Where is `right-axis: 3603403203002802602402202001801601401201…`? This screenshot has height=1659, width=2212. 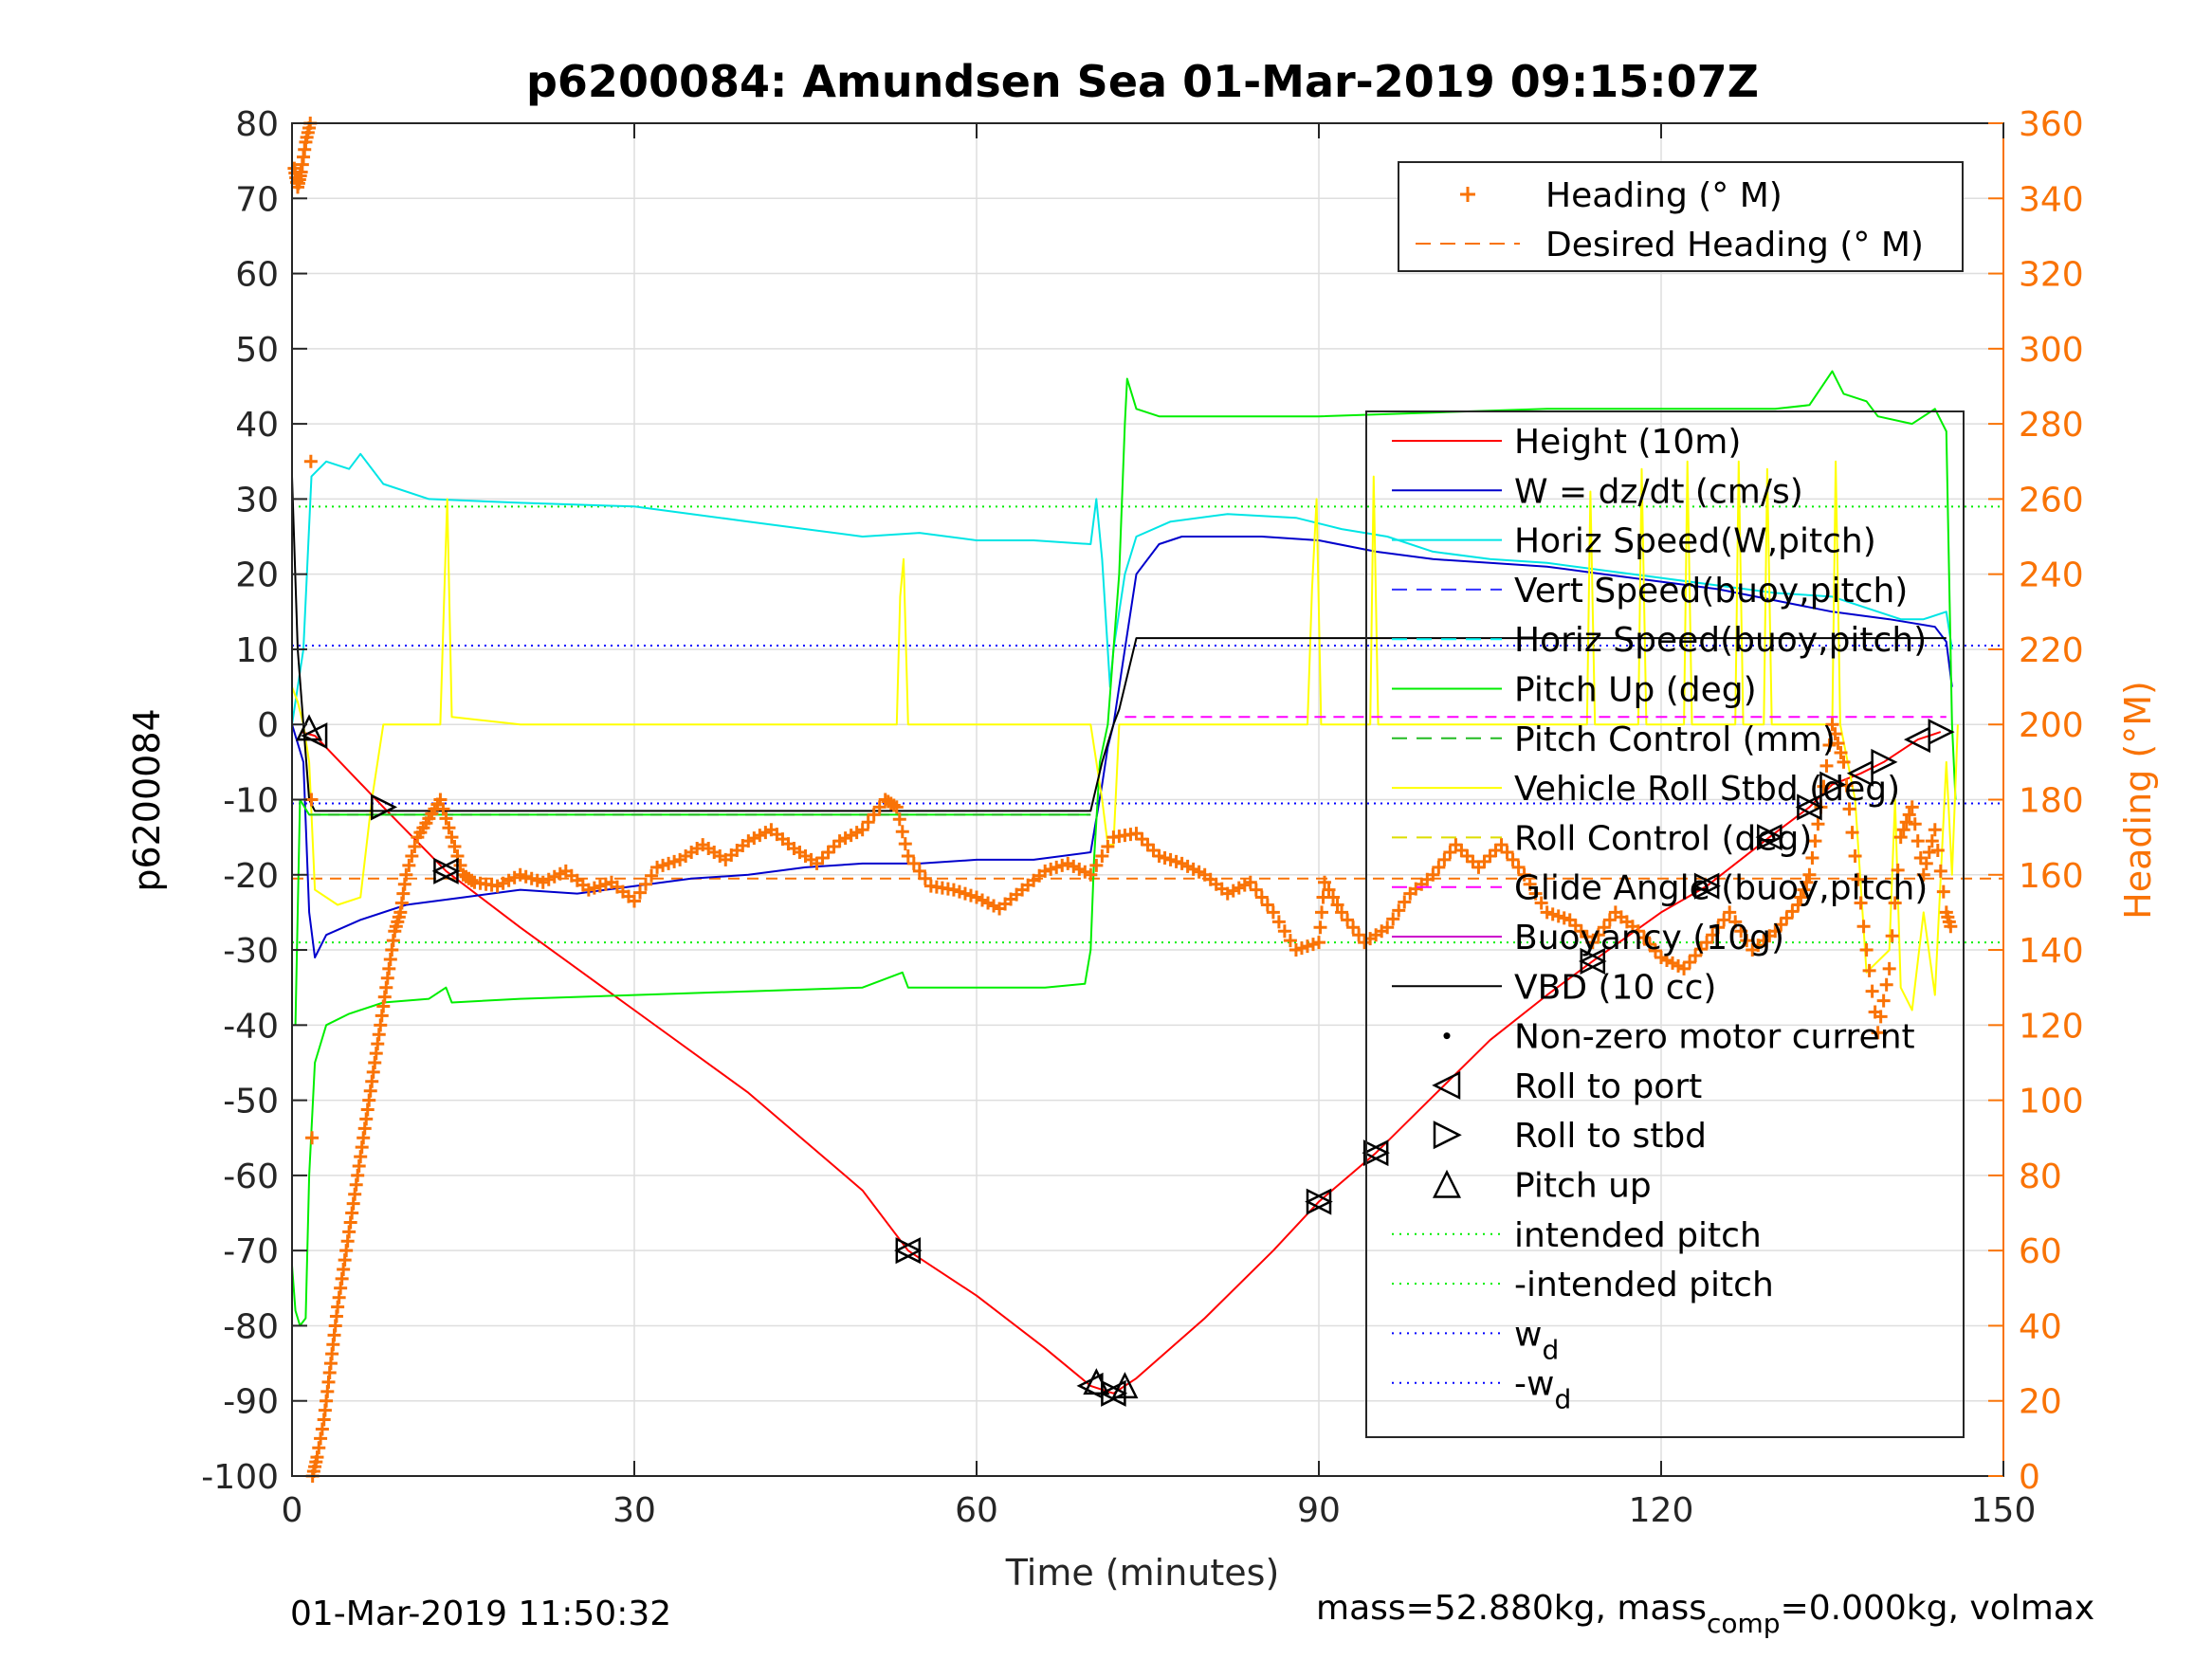 right-axis: 3603403203002802602402202001801601401201… is located at coordinates (2036, 801).